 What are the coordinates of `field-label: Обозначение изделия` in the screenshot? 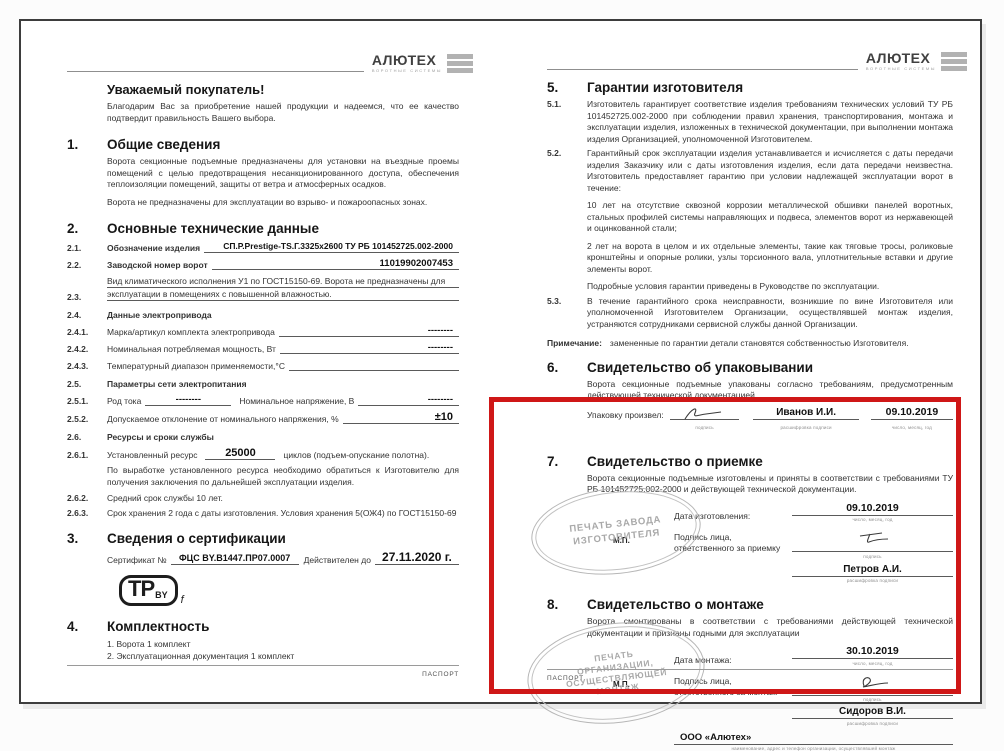 It's located at (153, 248).